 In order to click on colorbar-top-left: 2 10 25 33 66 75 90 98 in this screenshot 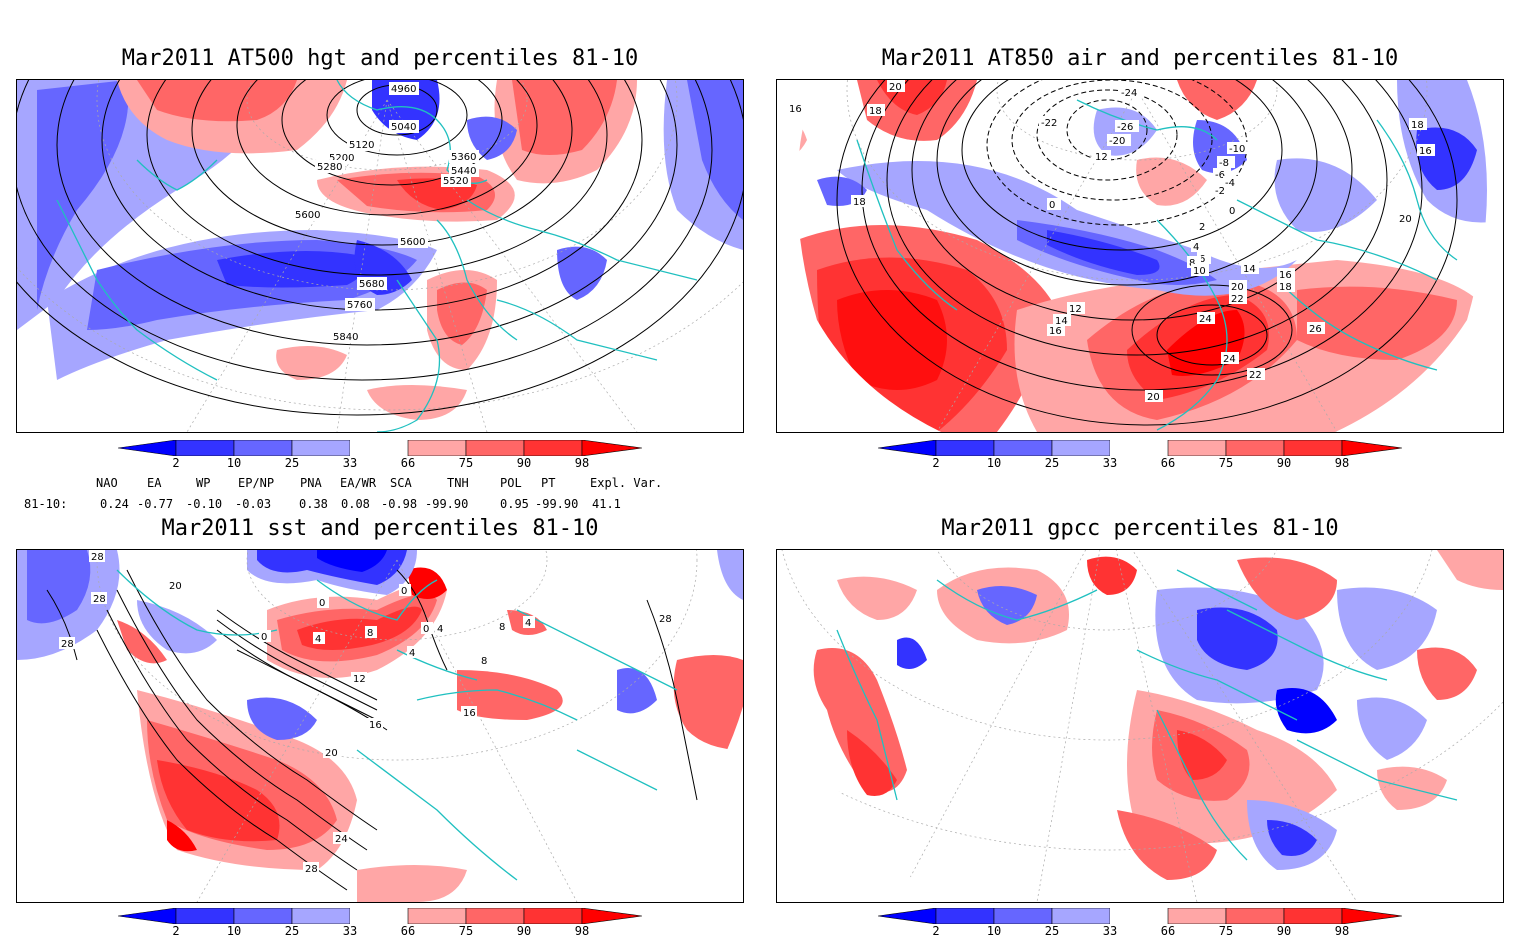, I will do `click(380, 456)`.